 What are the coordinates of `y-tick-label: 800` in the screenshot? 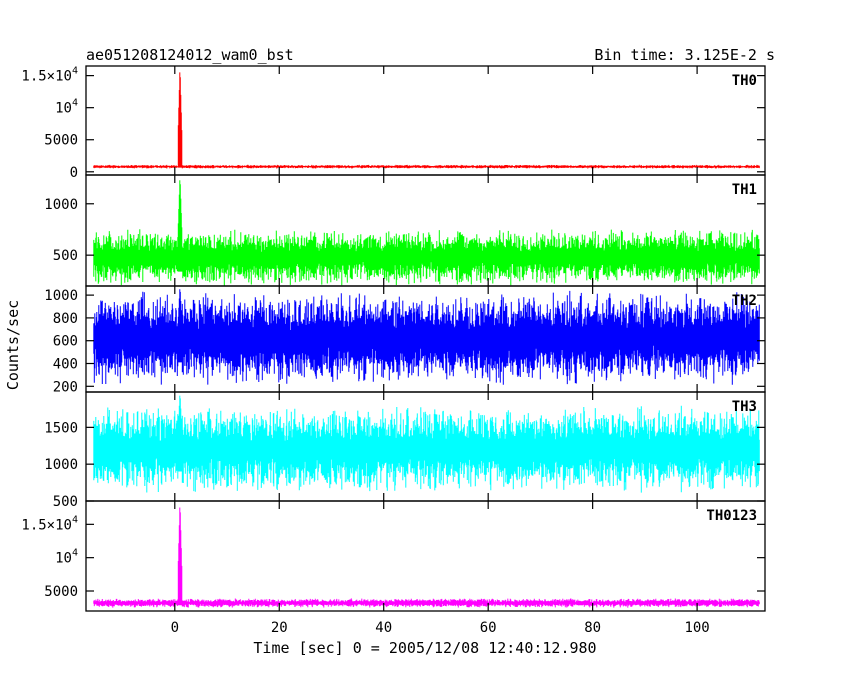 It's located at (65, 319).